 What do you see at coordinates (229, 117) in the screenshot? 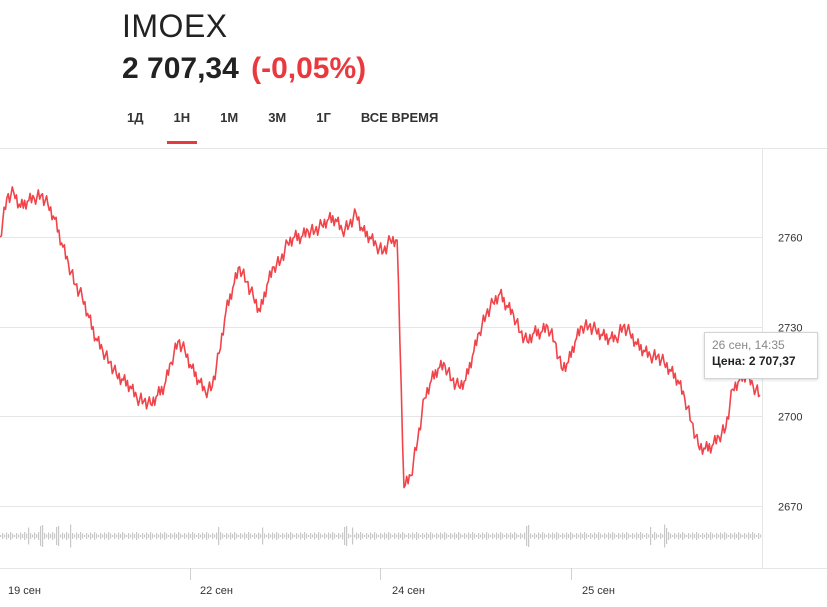
I see `tab-1m: 1М` at bounding box center [229, 117].